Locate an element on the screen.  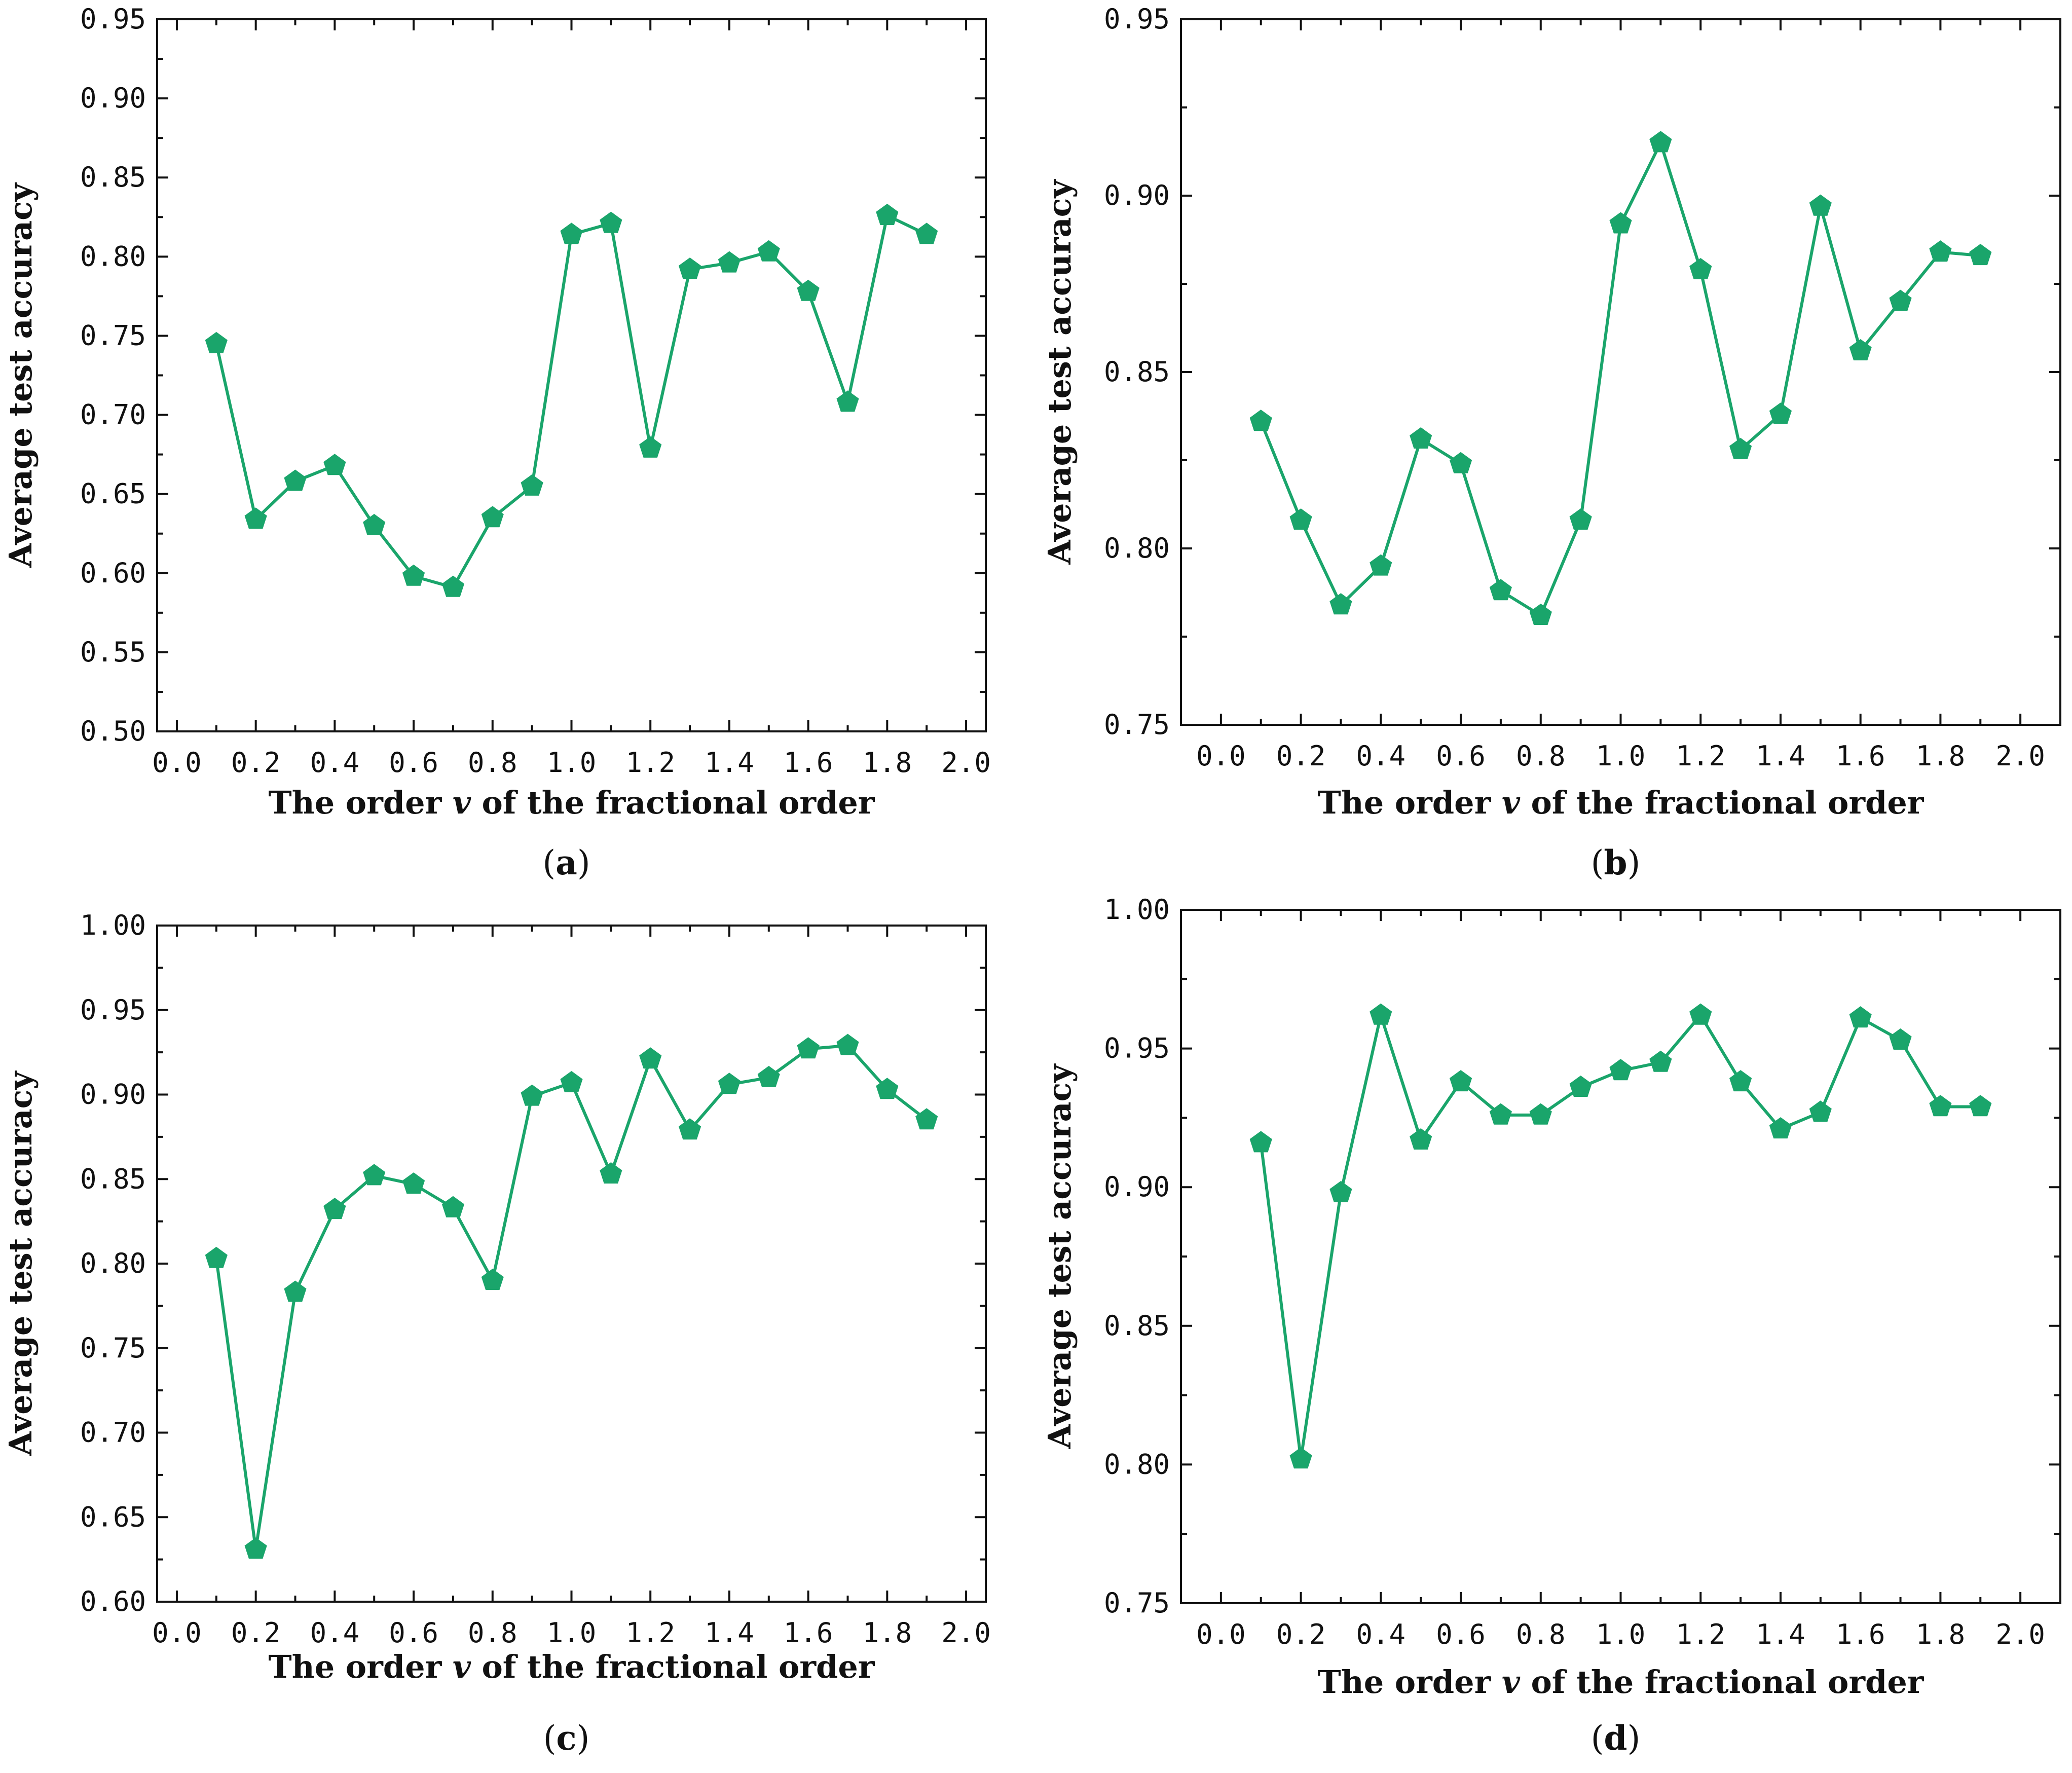
y-tick-label: 0.50 is located at coordinates (113, 731).